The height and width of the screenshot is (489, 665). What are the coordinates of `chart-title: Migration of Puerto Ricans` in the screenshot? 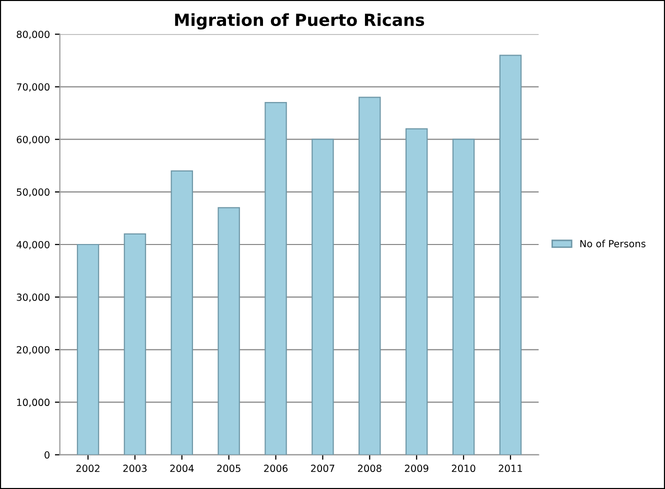 It's located at (299, 21).